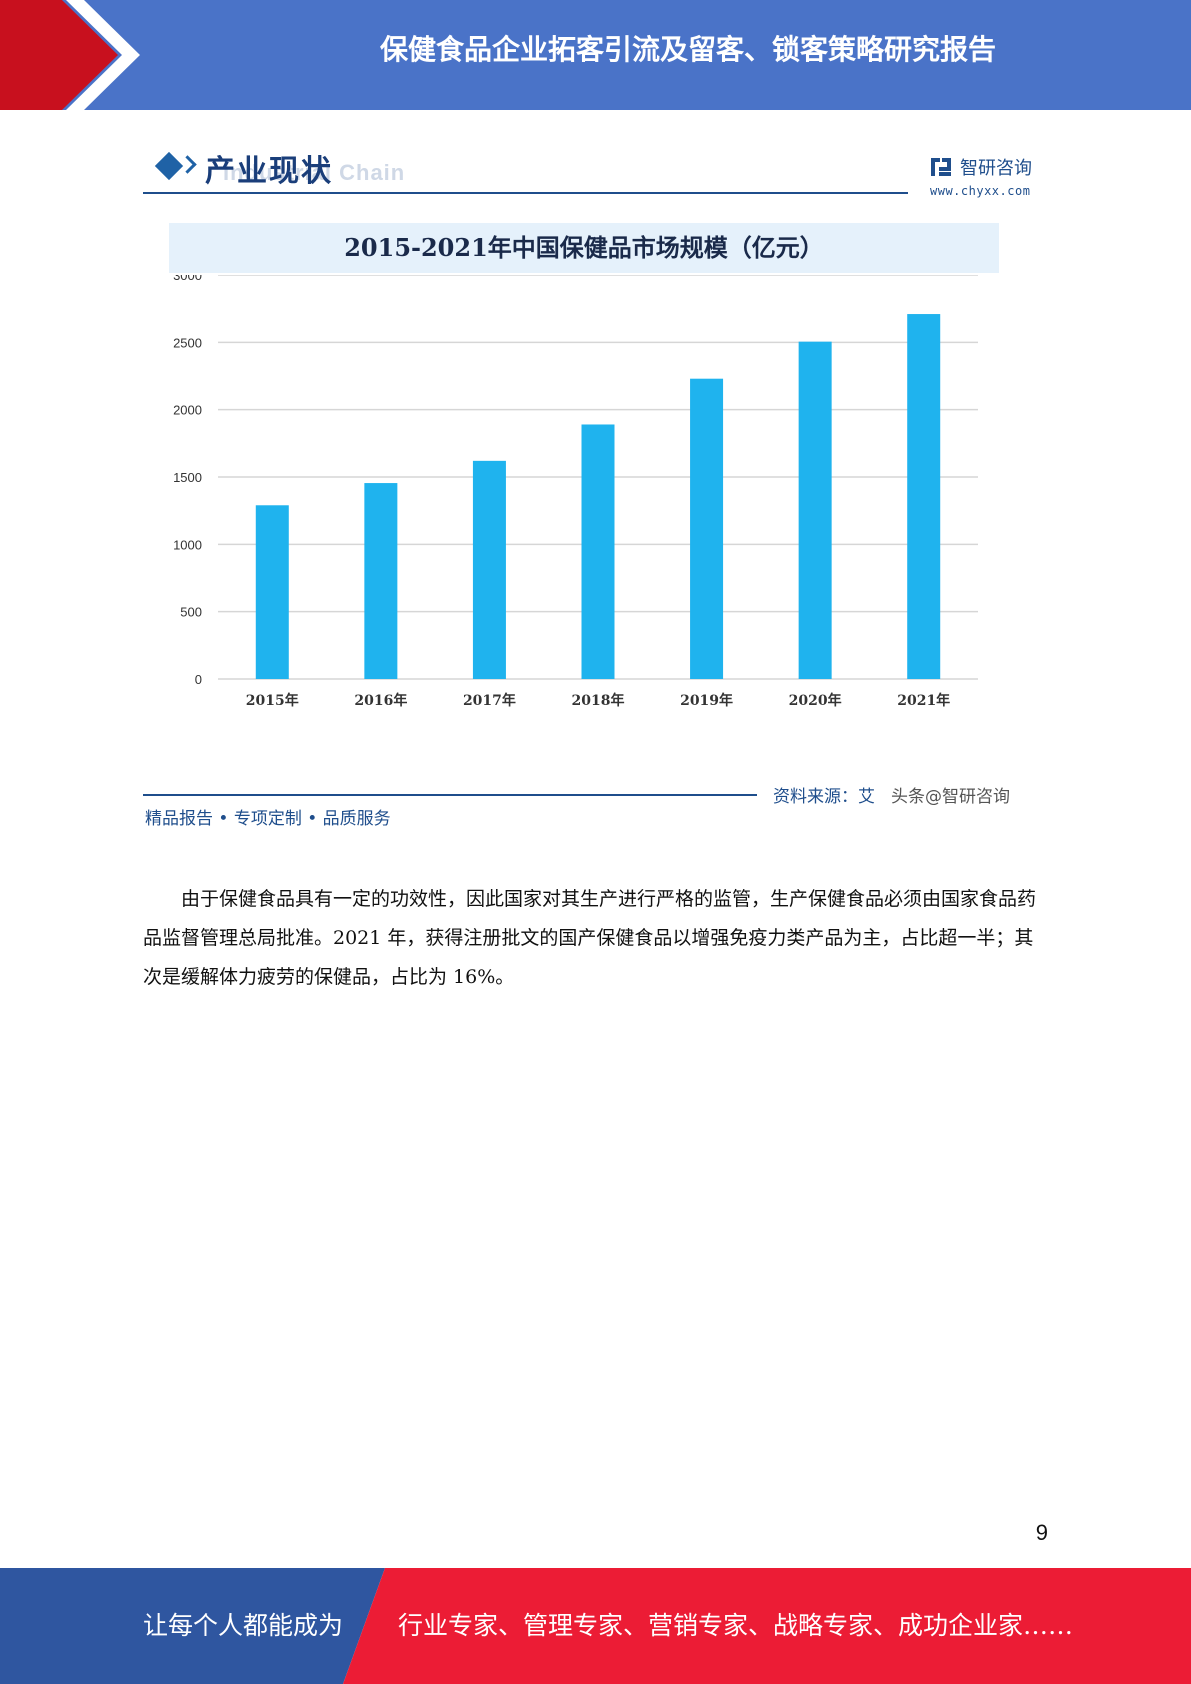 Image resolution: width=1191 pixels, height=1684 pixels. What do you see at coordinates (381, 581) in the screenshot?
I see `bar-2016年` at bounding box center [381, 581].